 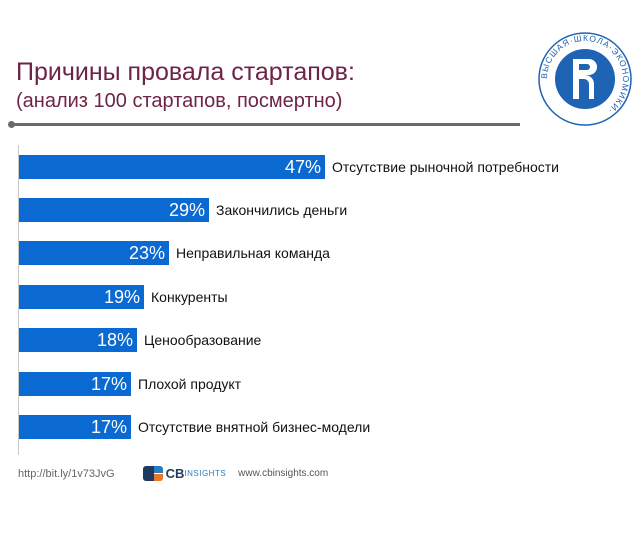 What do you see at coordinates (66, 473) in the screenshot?
I see `source-link: http://bit.ly/1v73JvG` at bounding box center [66, 473].